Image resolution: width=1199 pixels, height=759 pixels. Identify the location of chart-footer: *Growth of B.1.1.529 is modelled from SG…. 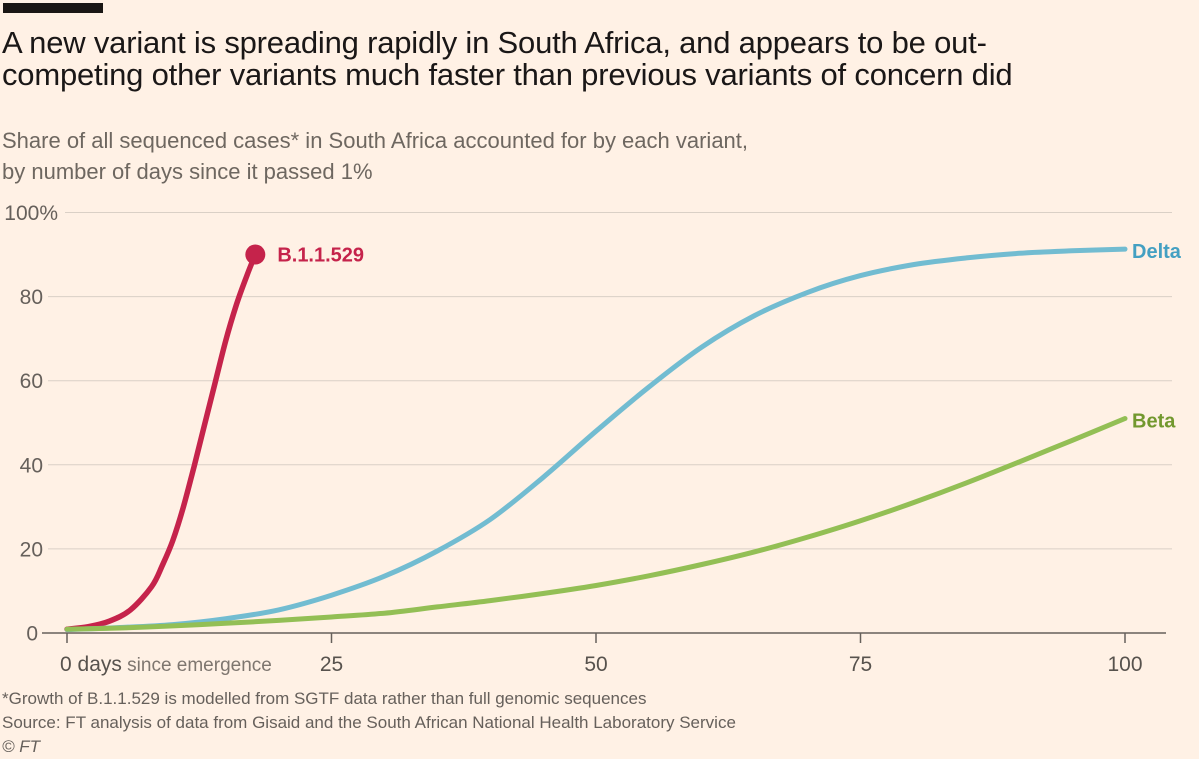
(369, 723).